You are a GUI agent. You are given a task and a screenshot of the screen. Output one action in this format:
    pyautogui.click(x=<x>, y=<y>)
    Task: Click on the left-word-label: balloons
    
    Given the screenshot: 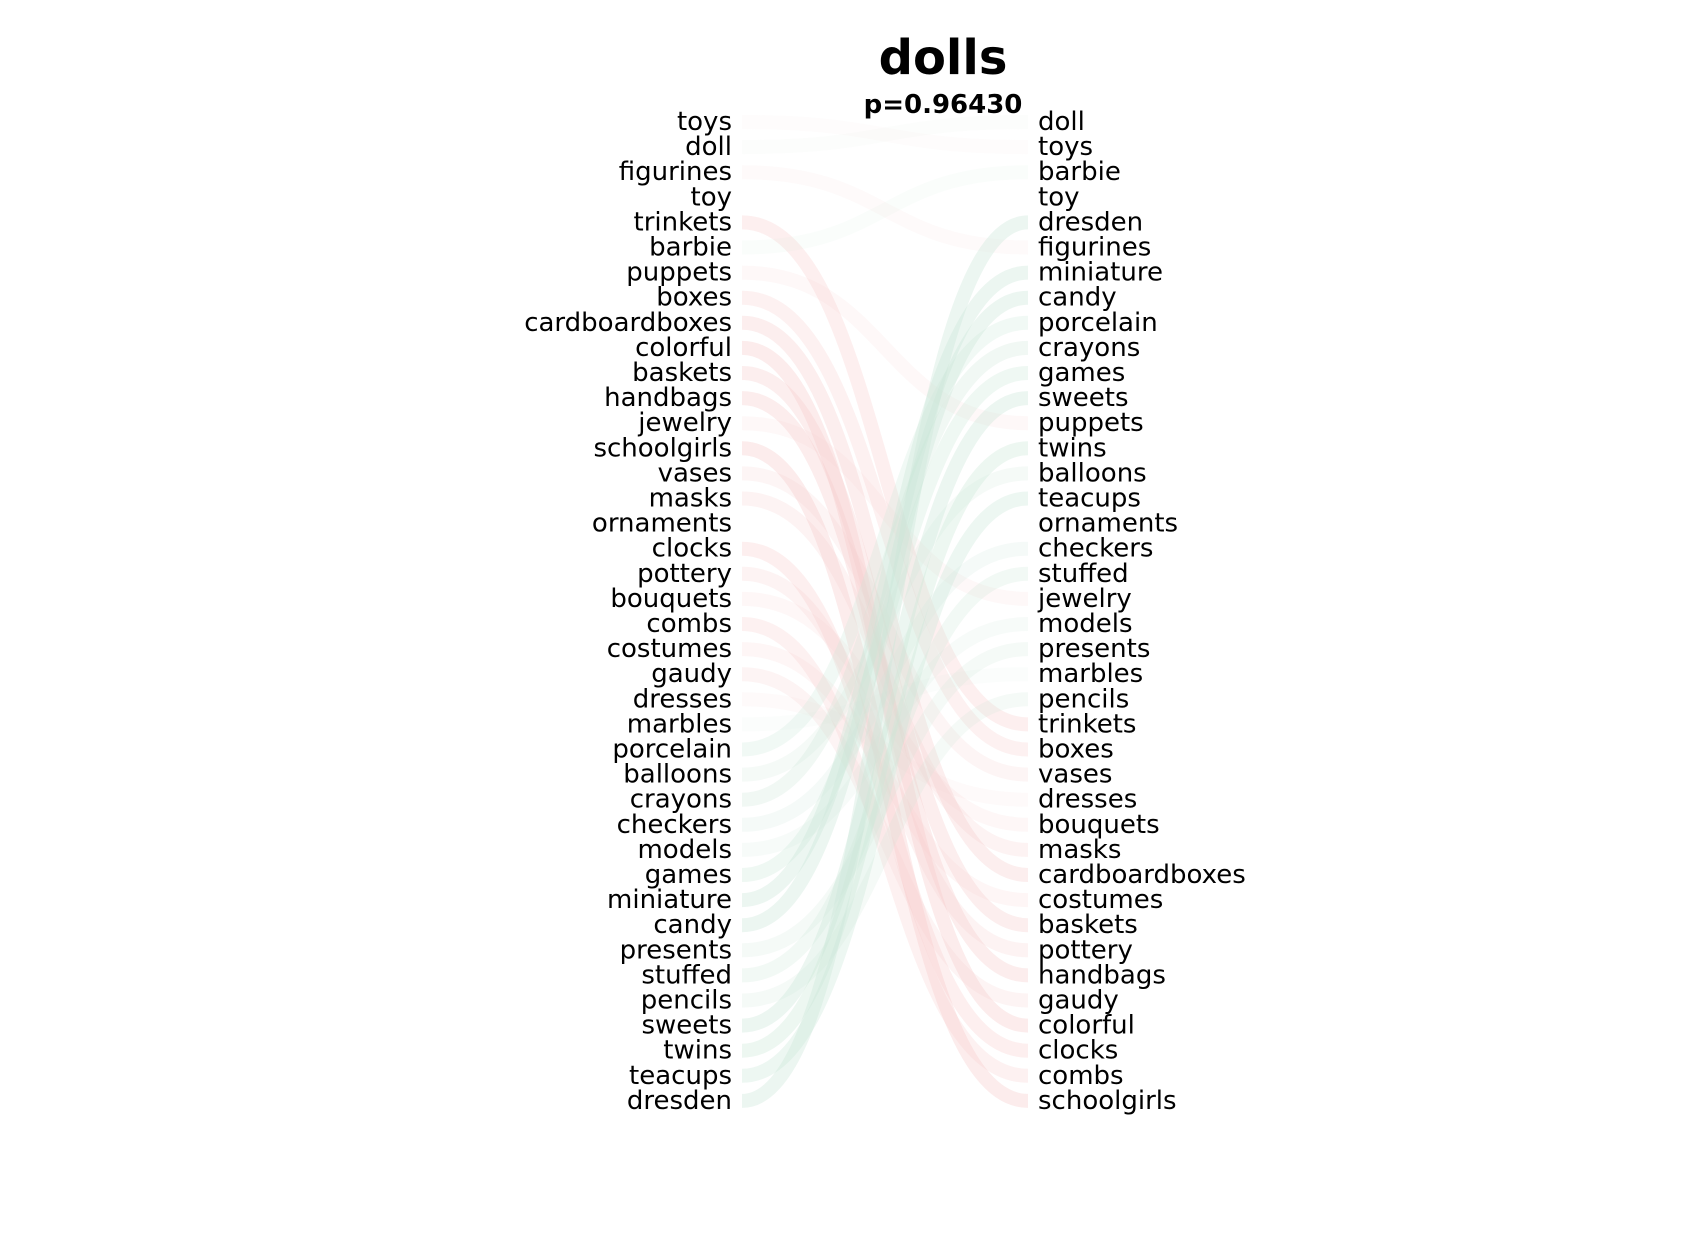 What is the action you would take?
    pyautogui.click(x=677, y=775)
    